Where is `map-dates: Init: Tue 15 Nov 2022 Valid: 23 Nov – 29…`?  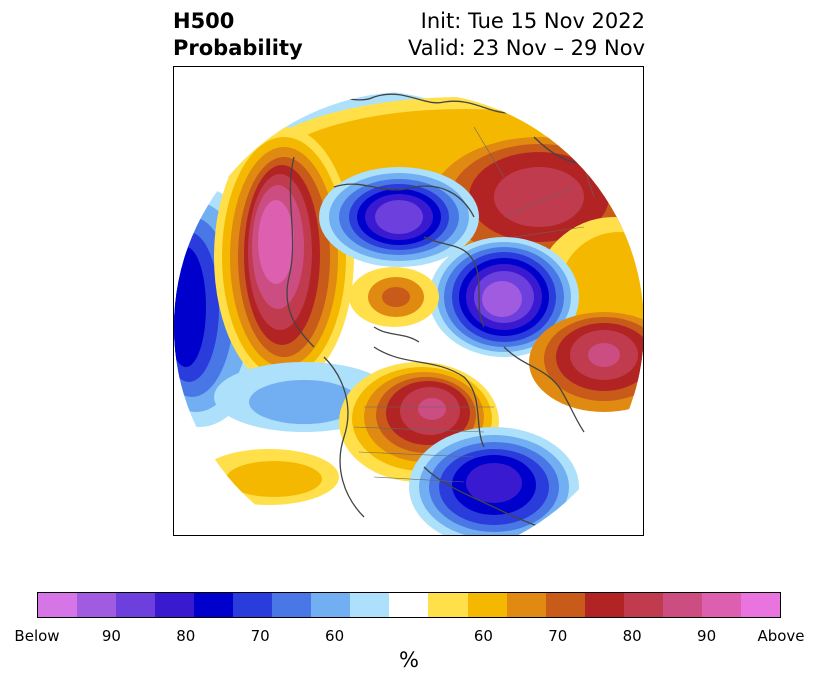 map-dates: Init: Tue 15 Nov 2022 Valid: 23 Nov – 29… is located at coordinates (526, 35).